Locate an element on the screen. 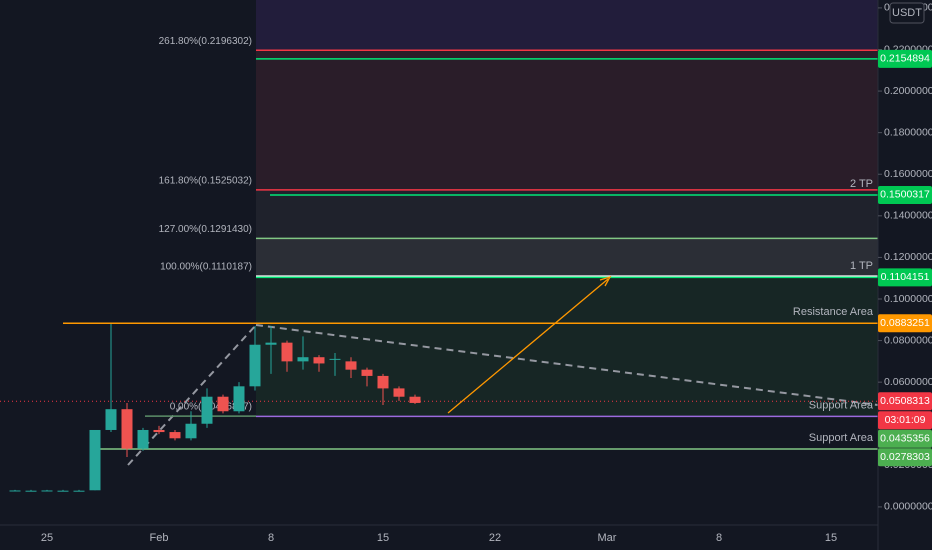 This screenshot has width=932, height=550. fib-label: 161.80%(0.1525032) is located at coordinates (205, 180).